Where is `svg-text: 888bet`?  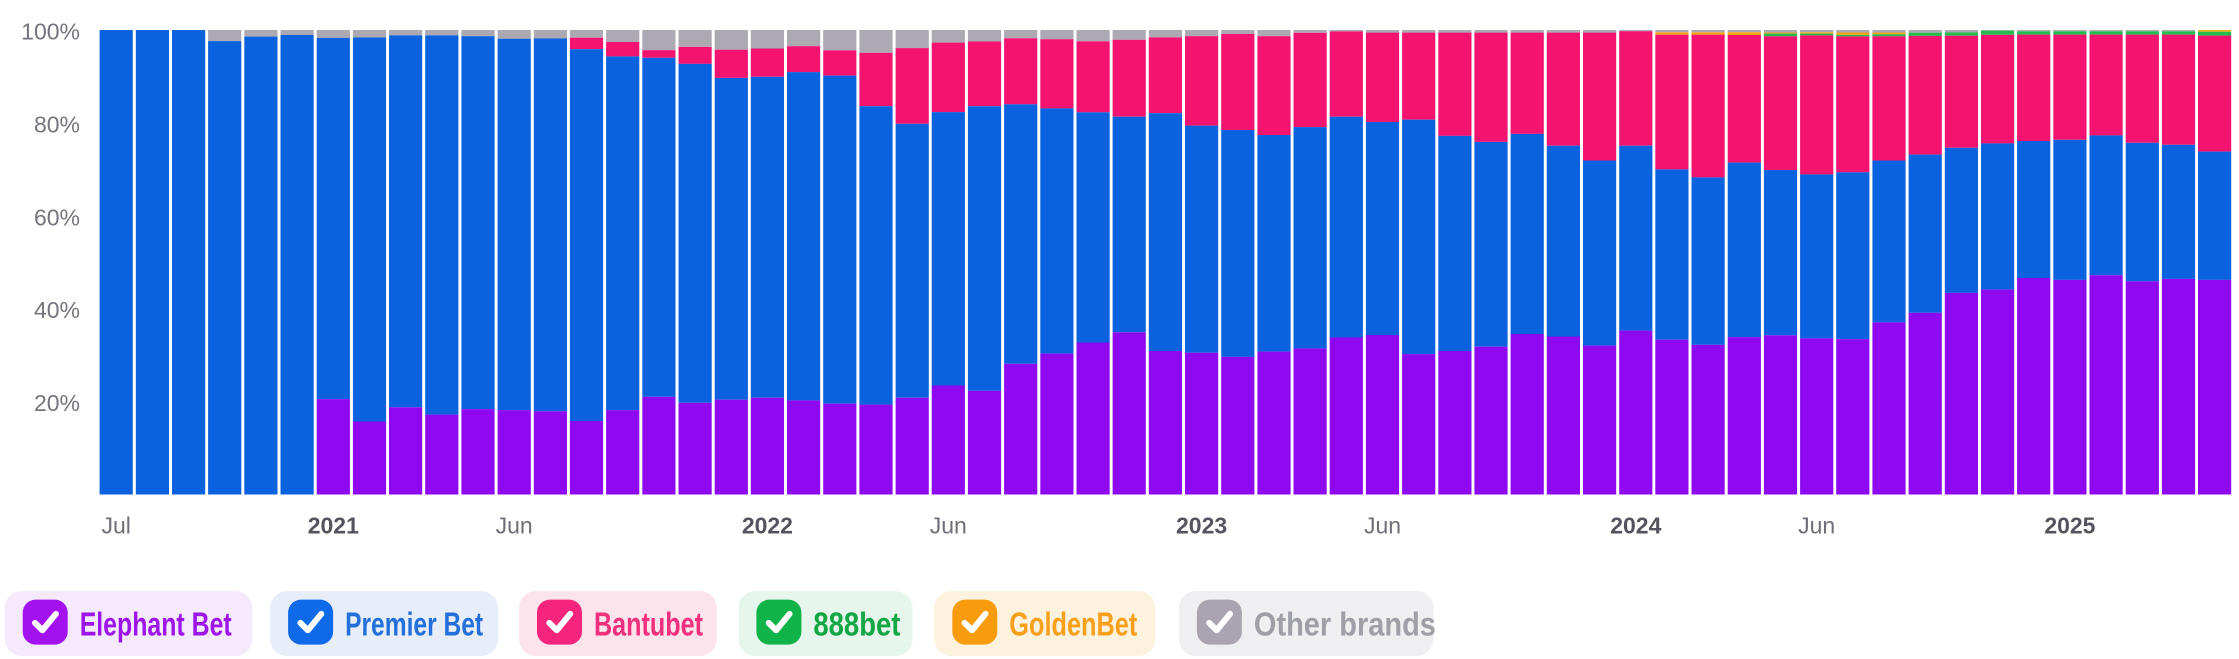
svg-text: 888bet is located at coordinates (856, 624).